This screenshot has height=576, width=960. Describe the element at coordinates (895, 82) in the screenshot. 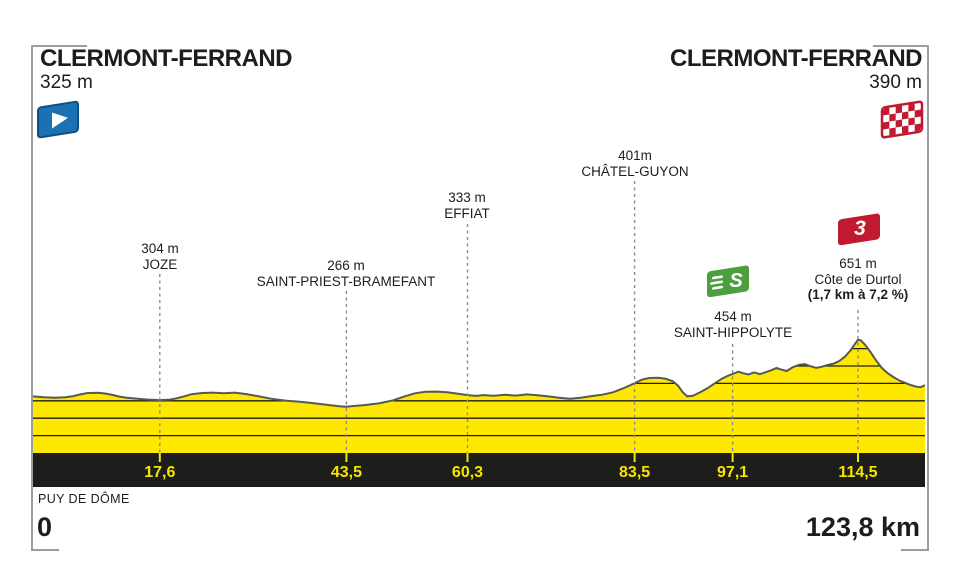

I see `finish-city-elevation: 390 m` at that location.